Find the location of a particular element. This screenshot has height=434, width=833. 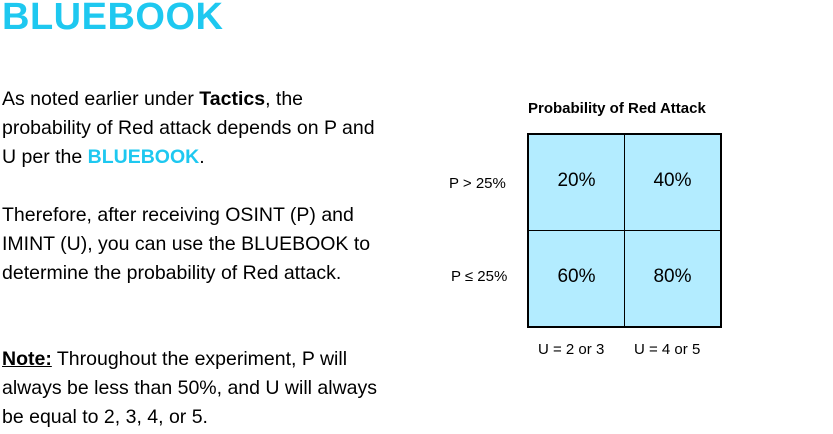

row-label: P ≤ 25% is located at coordinates (479, 276).